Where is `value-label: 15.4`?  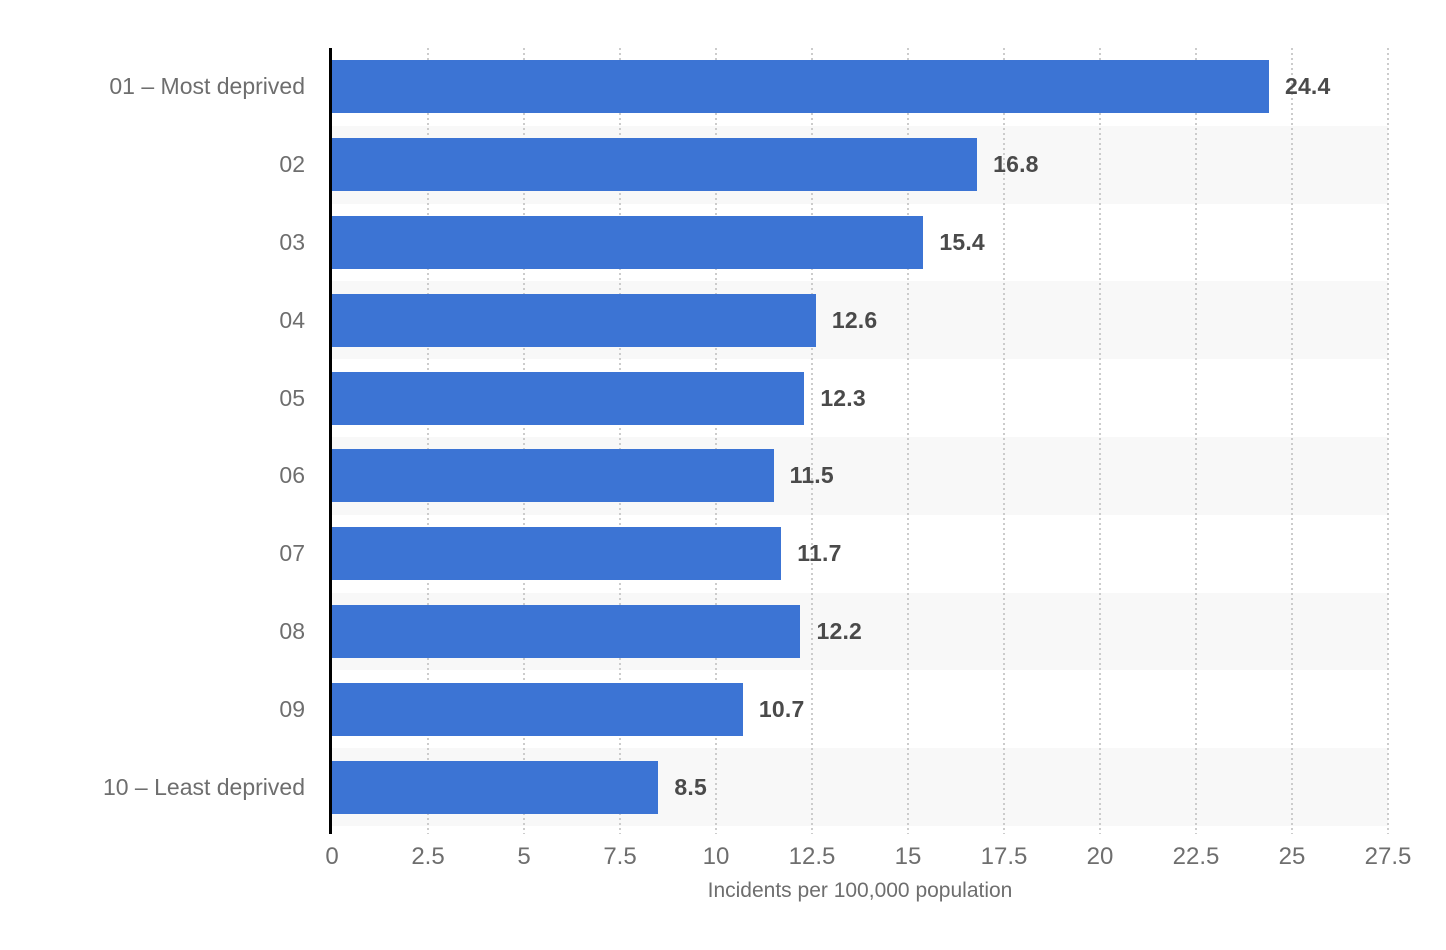 value-label: 15.4 is located at coordinates (962, 241).